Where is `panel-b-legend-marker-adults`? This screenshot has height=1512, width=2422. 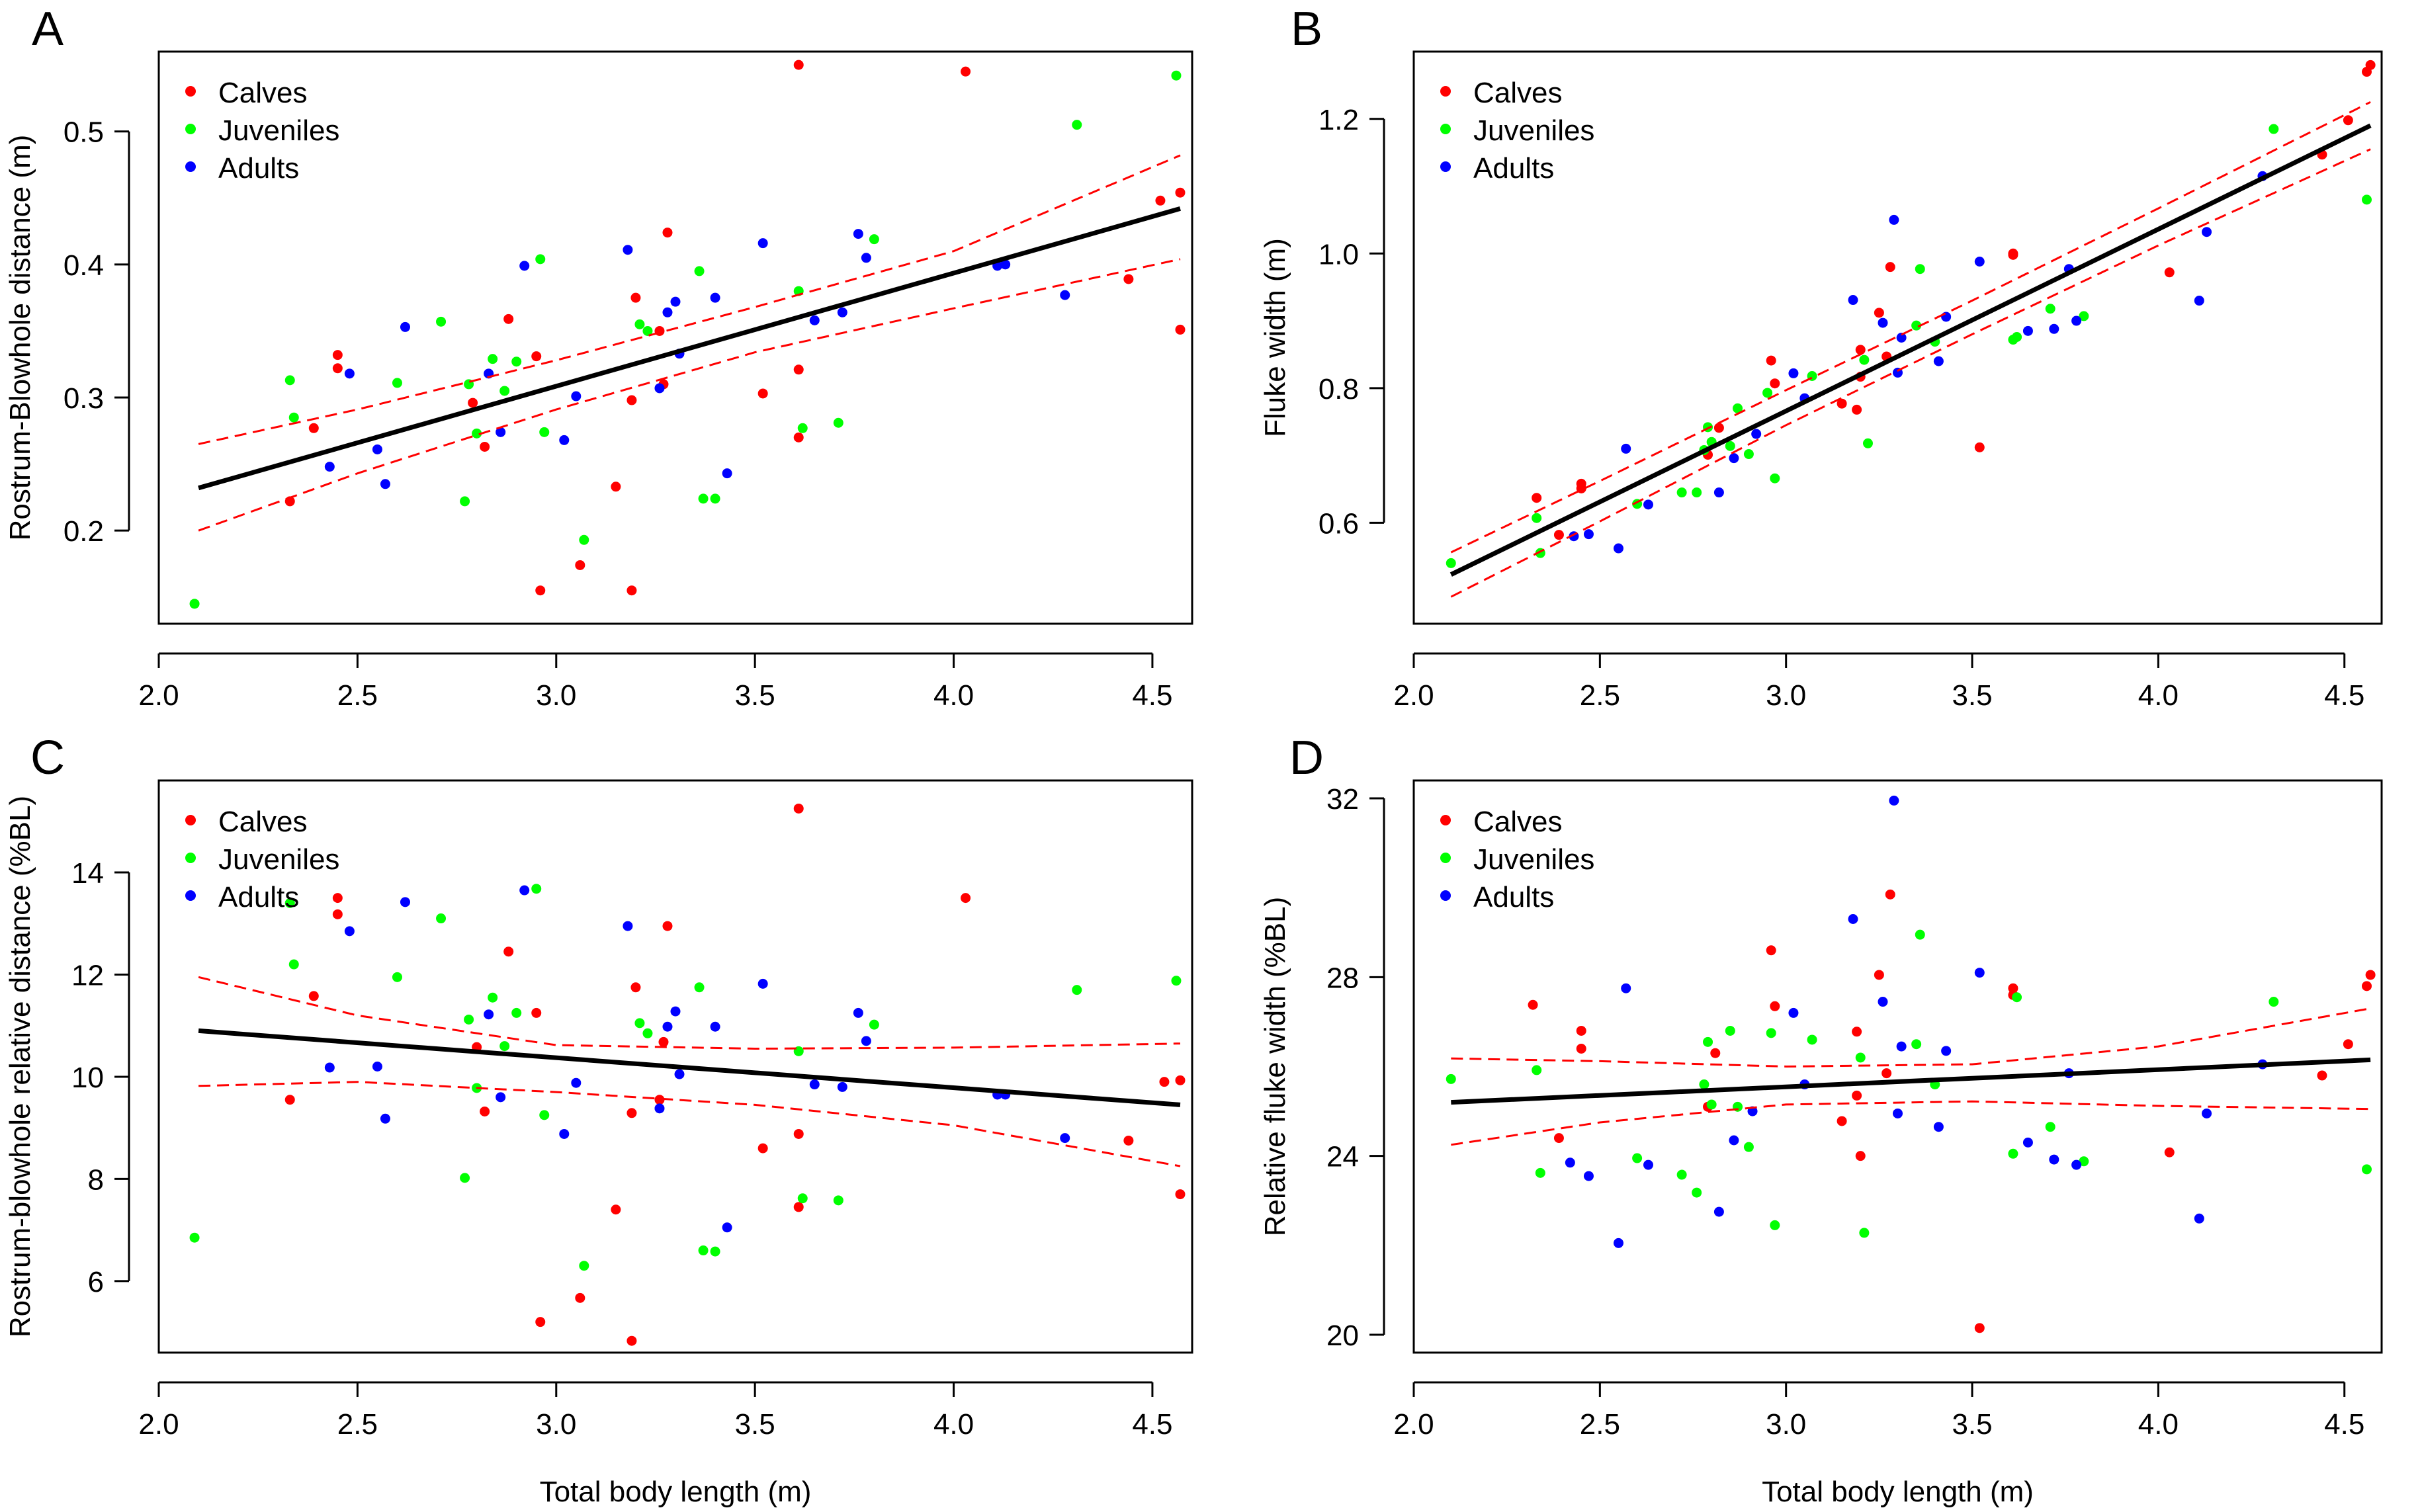 panel-b-legend-marker-adults is located at coordinates (1446, 167).